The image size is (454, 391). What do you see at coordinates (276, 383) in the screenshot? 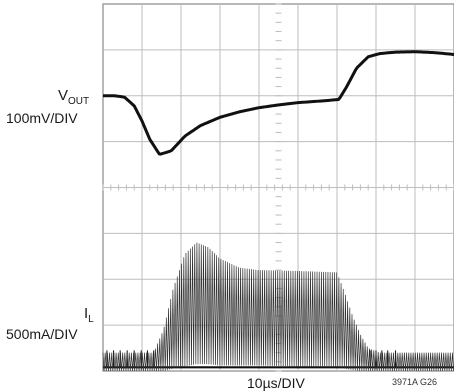
I see `x-scale-label: 10µs/DIV` at bounding box center [276, 383].